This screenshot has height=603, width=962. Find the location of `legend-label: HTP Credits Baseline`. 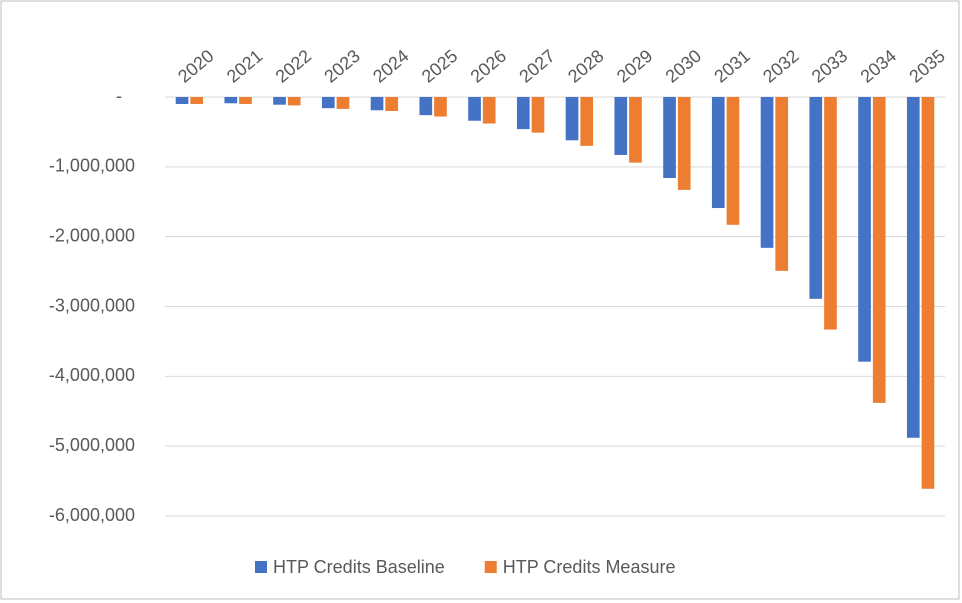

legend-label: HTP Credits Baseline is located at coordinates (359, 567).